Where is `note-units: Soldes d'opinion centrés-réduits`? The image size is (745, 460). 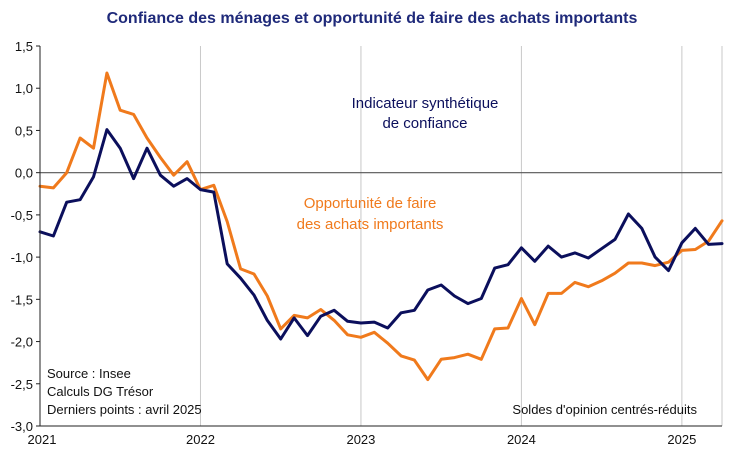
note-units: Soldes d'opinion centrés-réduits is located at coordinates (604, 409).